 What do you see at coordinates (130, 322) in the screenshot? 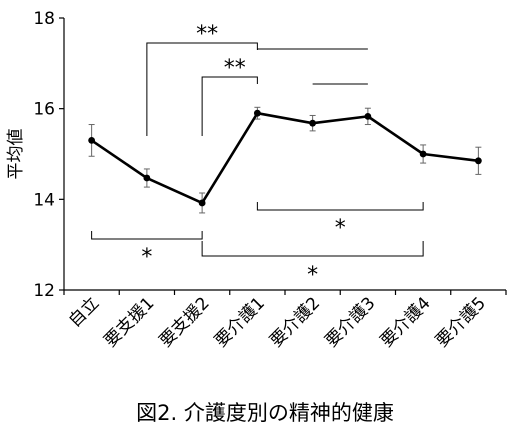
I see `x-tick-label: 要支援1` at bounding box center [130, 322].